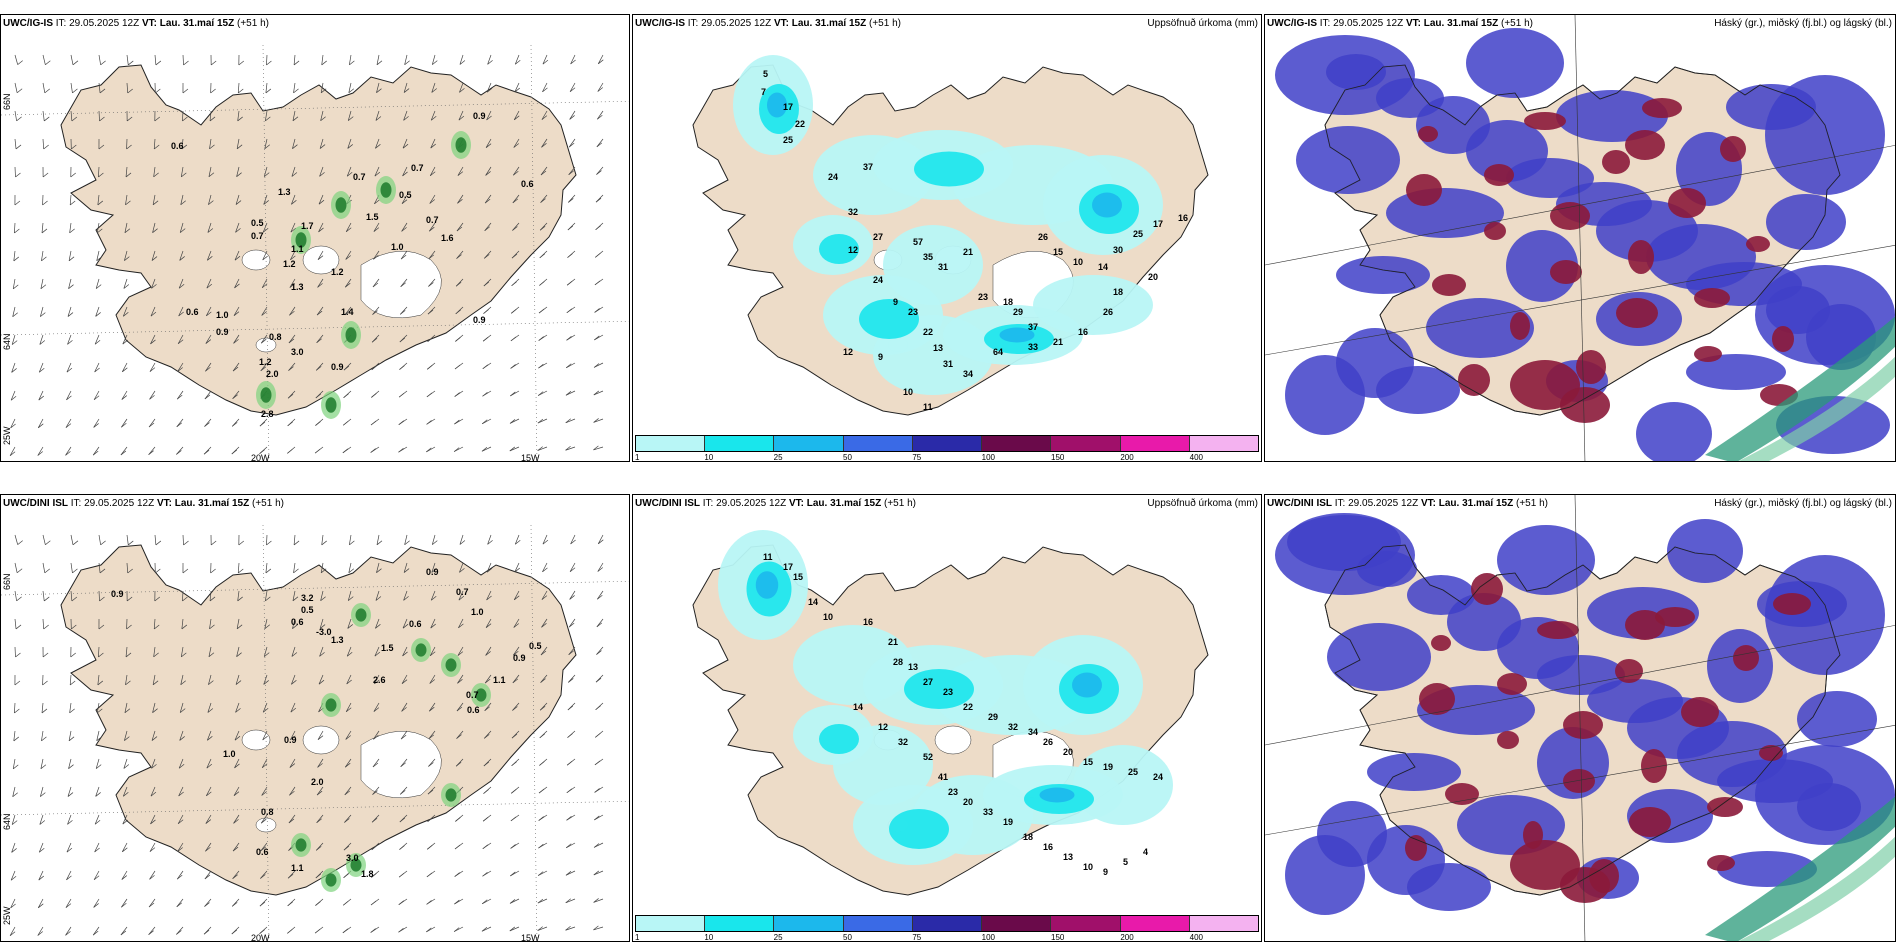 Image resolution: width=1900 pixels, height=950 pixels. What do you see at coordinates (1108, 312) in the screenshot?
I see `precip-value: 26` at bounding box center [1108, 312].